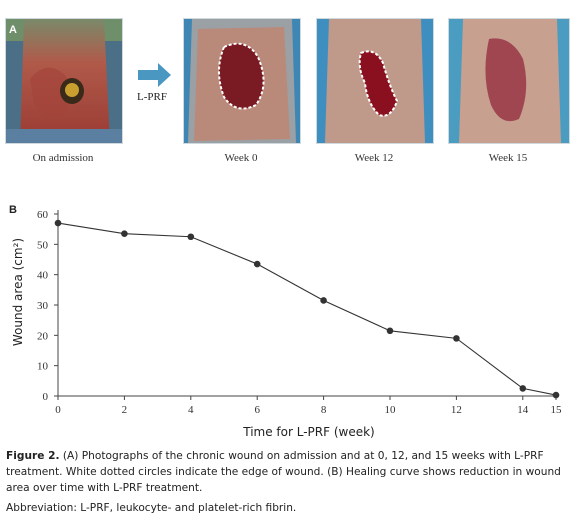  Describe the element at coordinates (33, 456) in the screenshot. I see `figure-label: Figure 2.` at that location.